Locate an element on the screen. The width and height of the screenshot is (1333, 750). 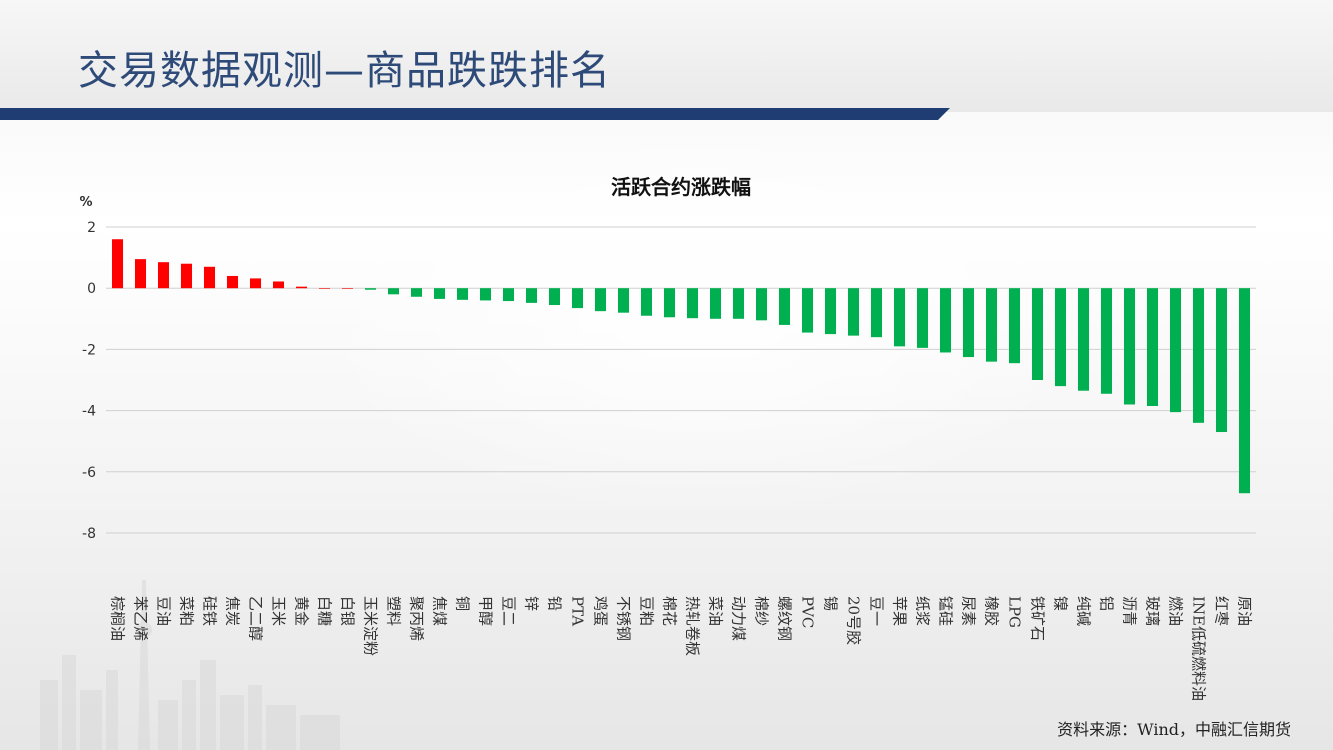
category-label: 铁矿石 is located at coordinates (1038, 618).